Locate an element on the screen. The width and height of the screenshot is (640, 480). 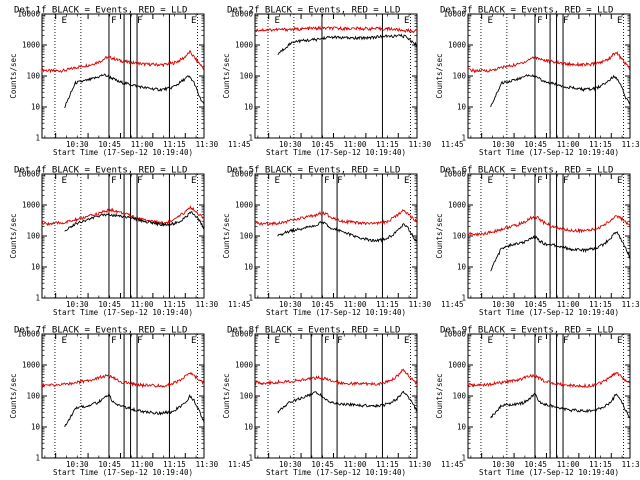
panel-title: Det 8f BLACK = Events, RED = LLD is located at coordinates (313, 331).